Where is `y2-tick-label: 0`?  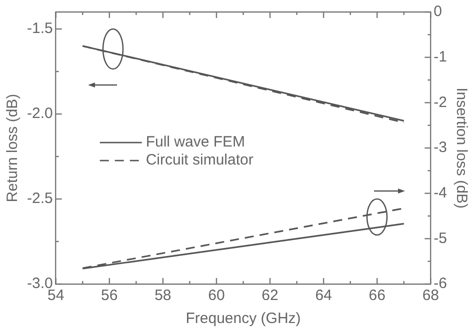 y2-tick-label: 0 is located at coordinates (438, 11).